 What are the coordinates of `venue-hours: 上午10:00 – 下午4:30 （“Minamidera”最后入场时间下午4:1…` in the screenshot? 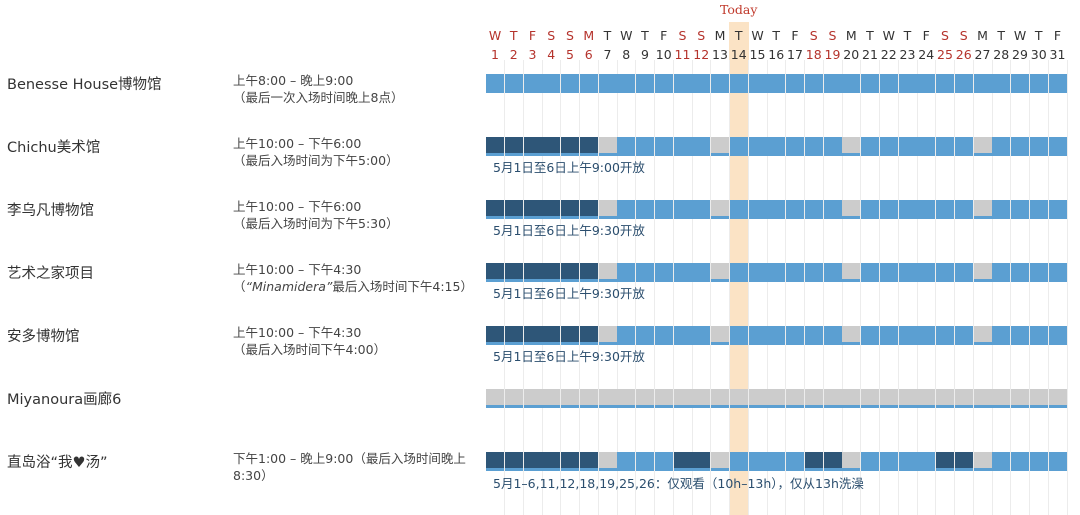 It's located at (355, 278).